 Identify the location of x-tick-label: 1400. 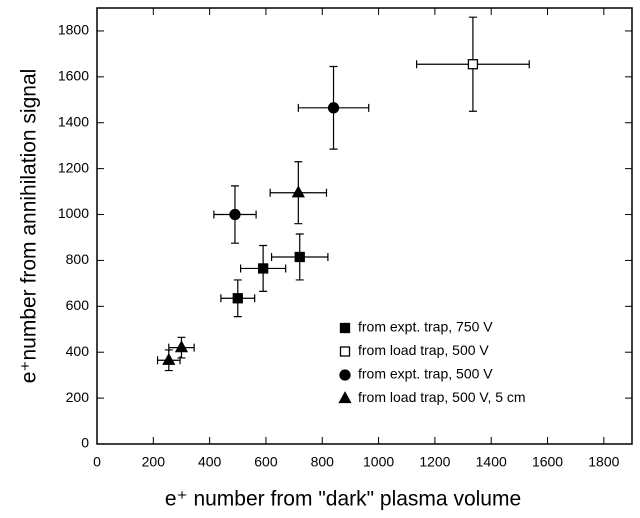
(491, 462).